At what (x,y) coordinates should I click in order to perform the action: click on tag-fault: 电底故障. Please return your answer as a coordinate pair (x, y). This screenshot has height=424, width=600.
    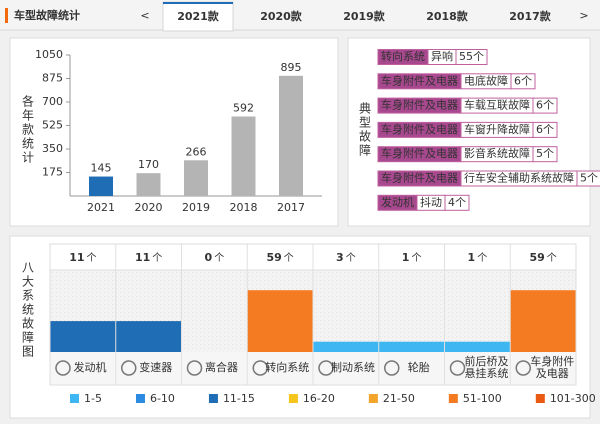
    Looking at the image, I should click on (486, 80).